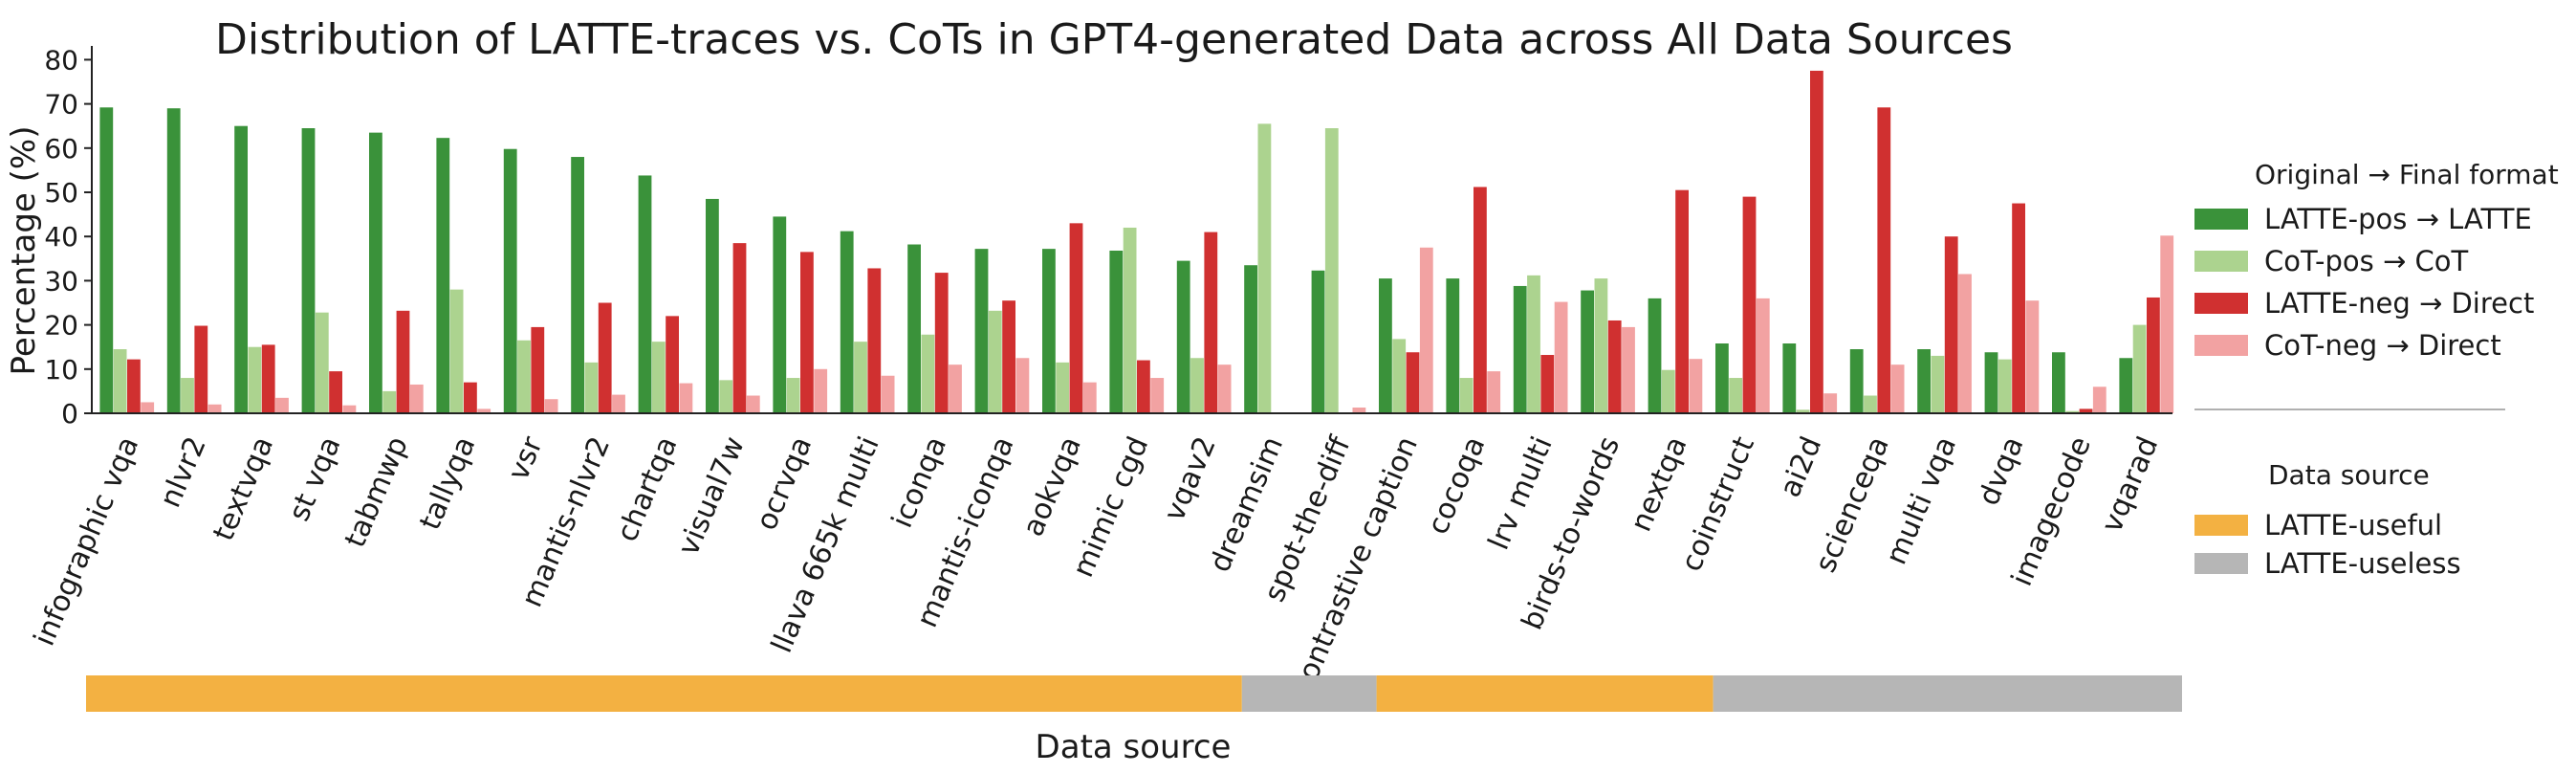  I want to click on x-tick-label: vqav2, so click(1190, 478).